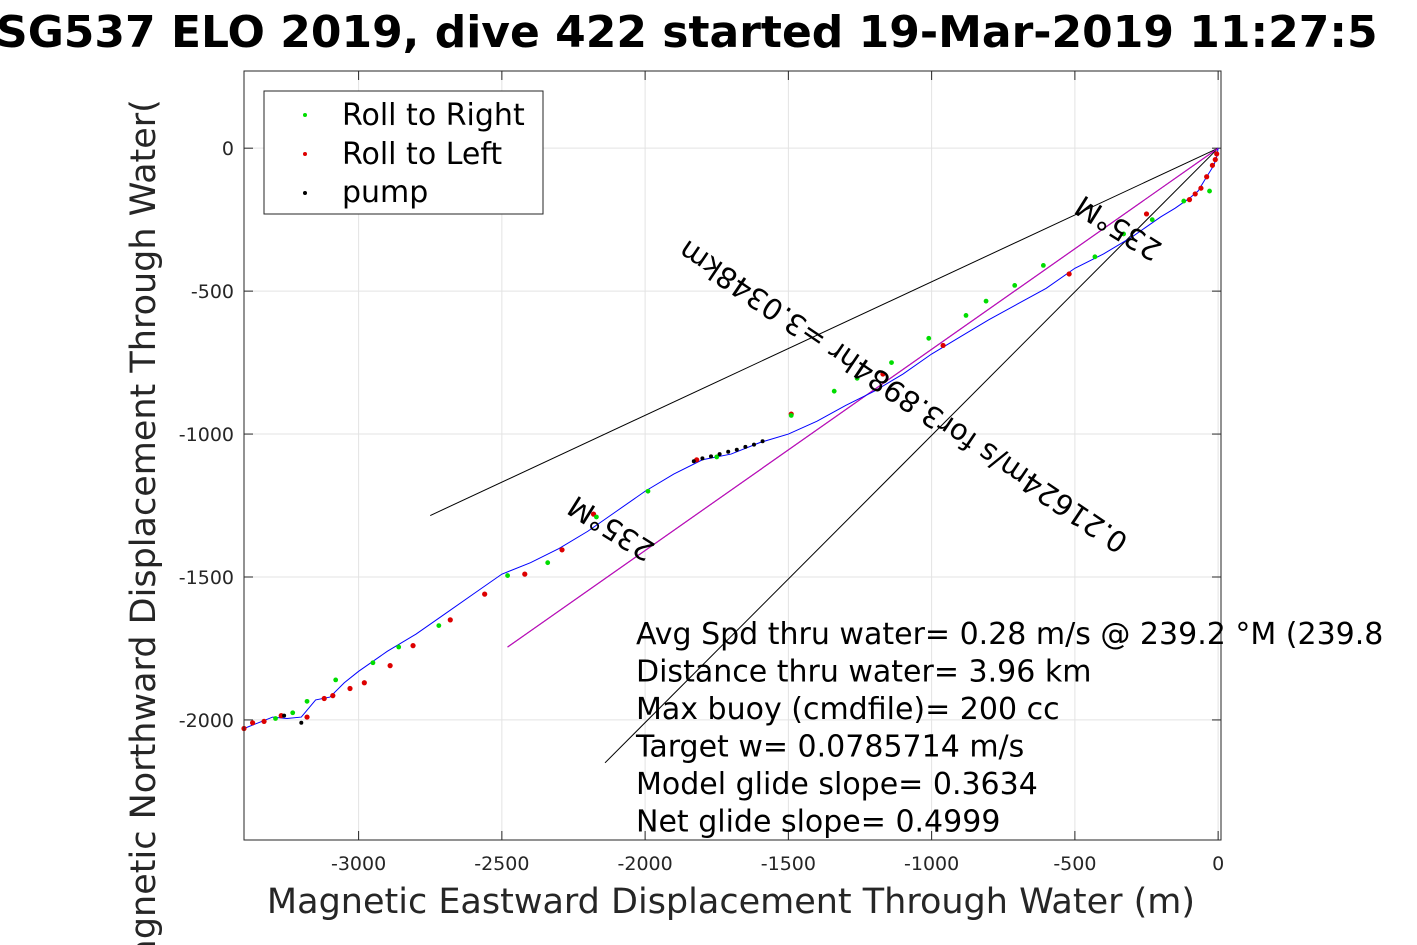 The image size is (1417, 945). Describe the element at coordinates (358, 864) in the screenshot. I see `x-tick-label: -3000` at that location.